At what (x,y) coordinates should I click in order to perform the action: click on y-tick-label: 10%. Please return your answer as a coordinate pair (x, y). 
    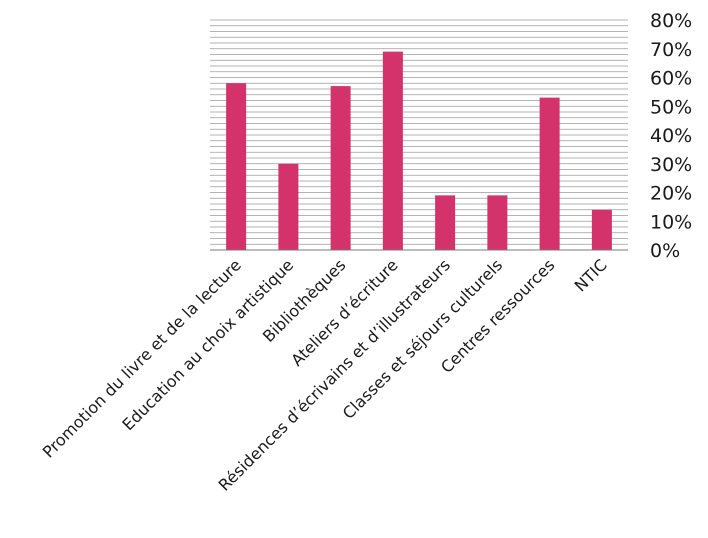
    Looking at the image, I should click on (671, 222).